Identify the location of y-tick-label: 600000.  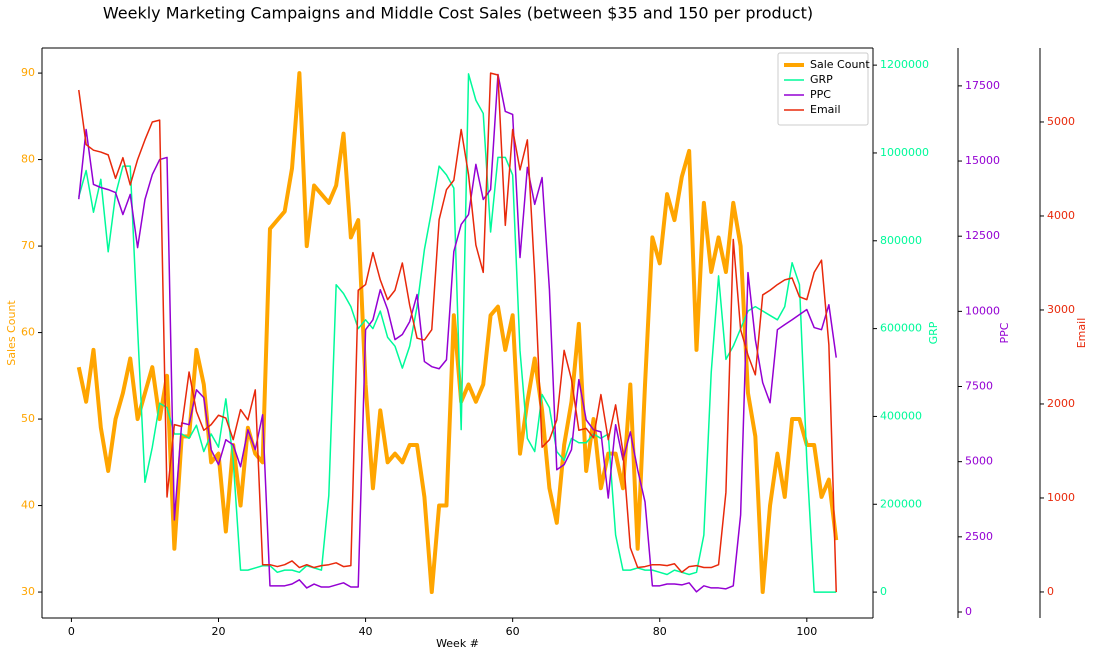
(901, 328).